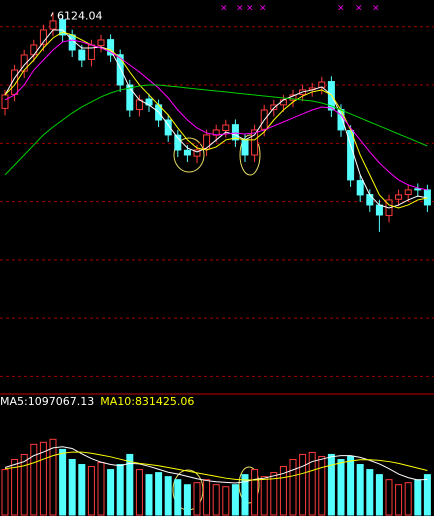 Image resolution: width=434 pixels, height=516 pixels. What do you see at coordinates (147, 401) in the screenshot?
I see `legend-entry: MA10:831425.06` at bounding box center [147, 401].